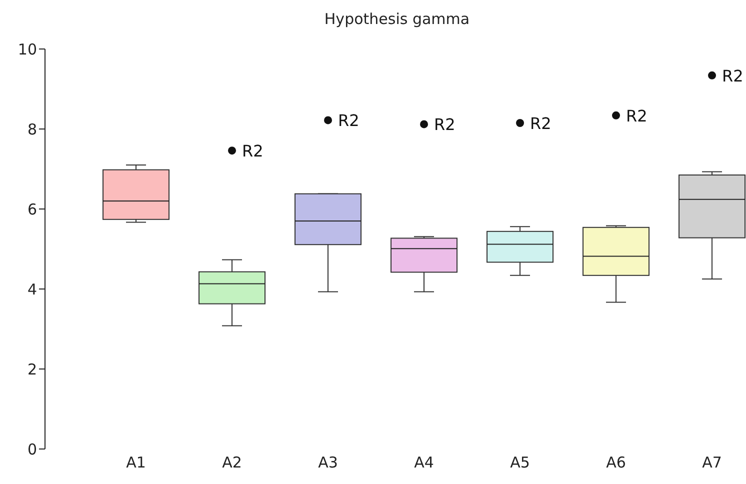 The width and height of the screenshot is (746, 484). What do you see at coordinates (32, 449) in the screenshot?
I see `y-tick-label: 0` at bounding box center [32, 449].